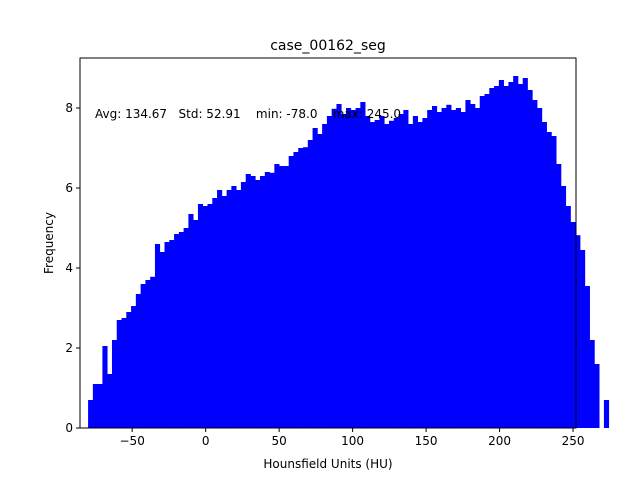  What do you see at coordinates (69, 188) in the screenshot?
I see `y-tick-label: 6` at bounding box center [69, 188].